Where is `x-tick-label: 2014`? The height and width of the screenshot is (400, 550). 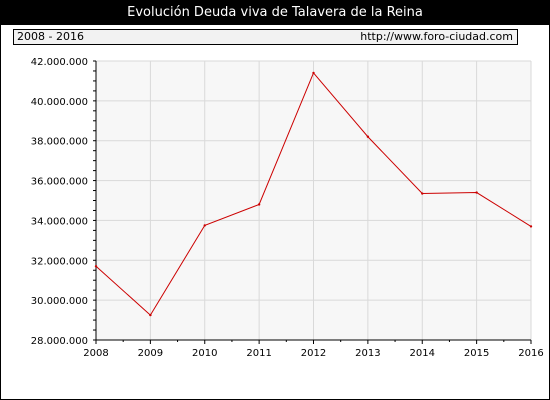 x-tick-label: 2014 is located at coordinates (422, 353).